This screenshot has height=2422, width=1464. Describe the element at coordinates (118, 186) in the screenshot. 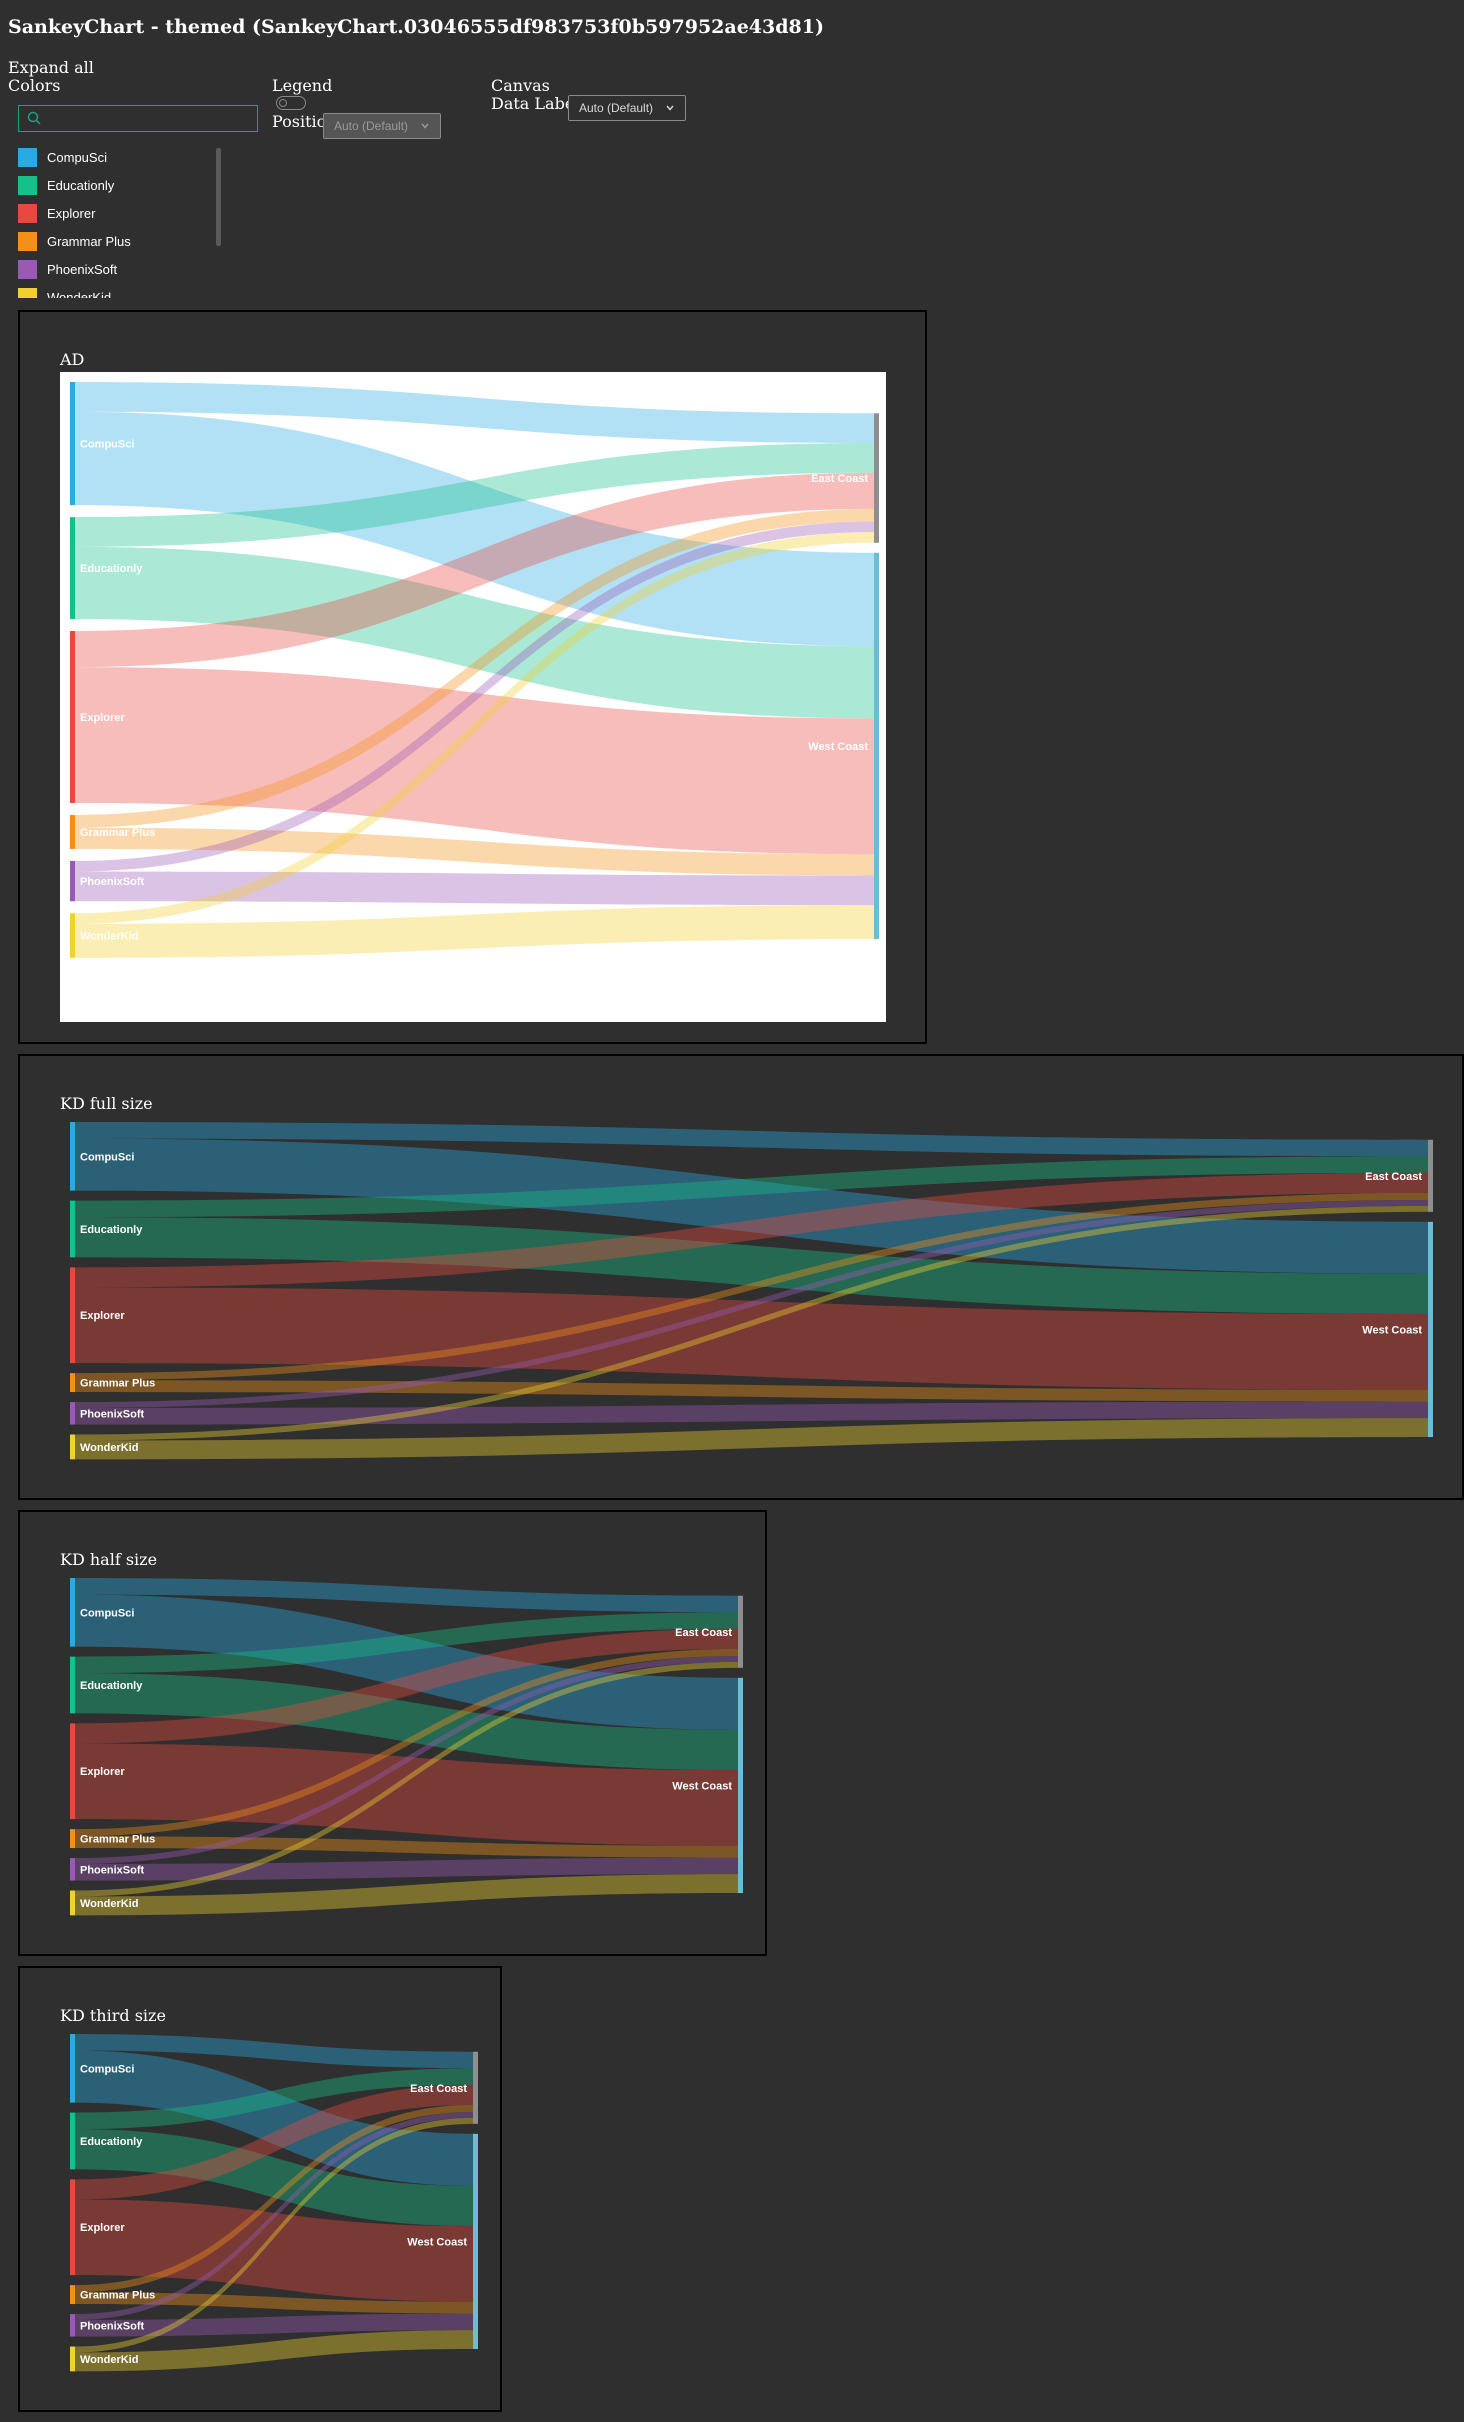

I see `legend-item: Educationly` at that location.